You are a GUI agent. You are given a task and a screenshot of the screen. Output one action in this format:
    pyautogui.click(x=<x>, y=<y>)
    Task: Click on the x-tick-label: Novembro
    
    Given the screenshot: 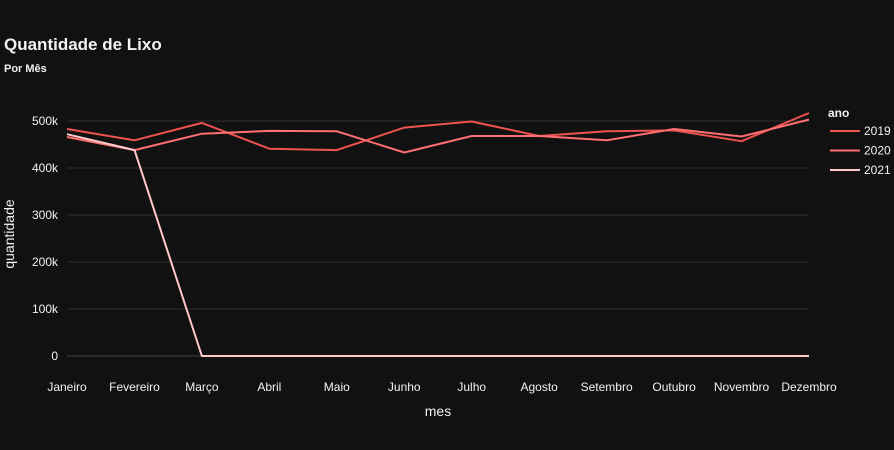 What is the action you would take?
    pyautogui.click(x=742, y=387)
    